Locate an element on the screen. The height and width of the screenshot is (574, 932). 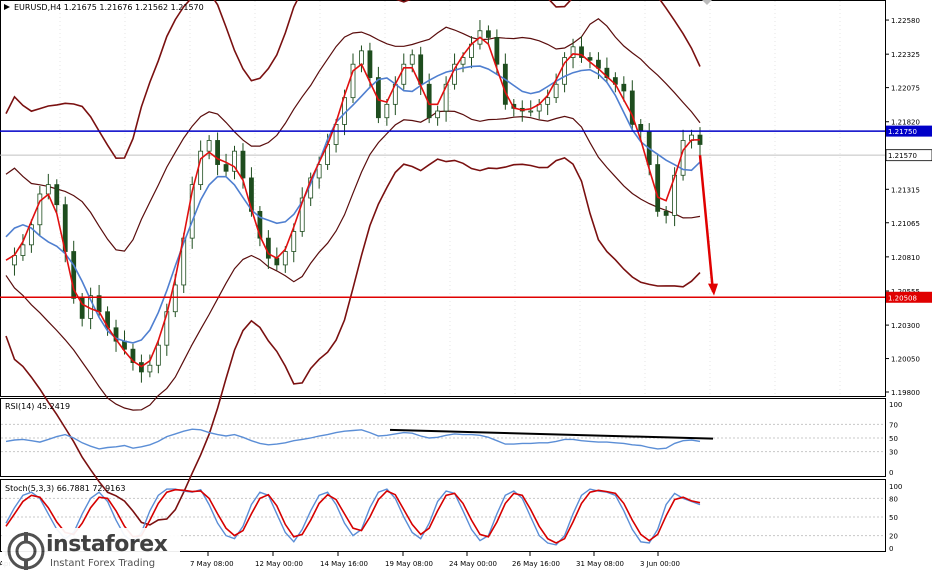
projection-arrow is located at coordinates (708, 225).